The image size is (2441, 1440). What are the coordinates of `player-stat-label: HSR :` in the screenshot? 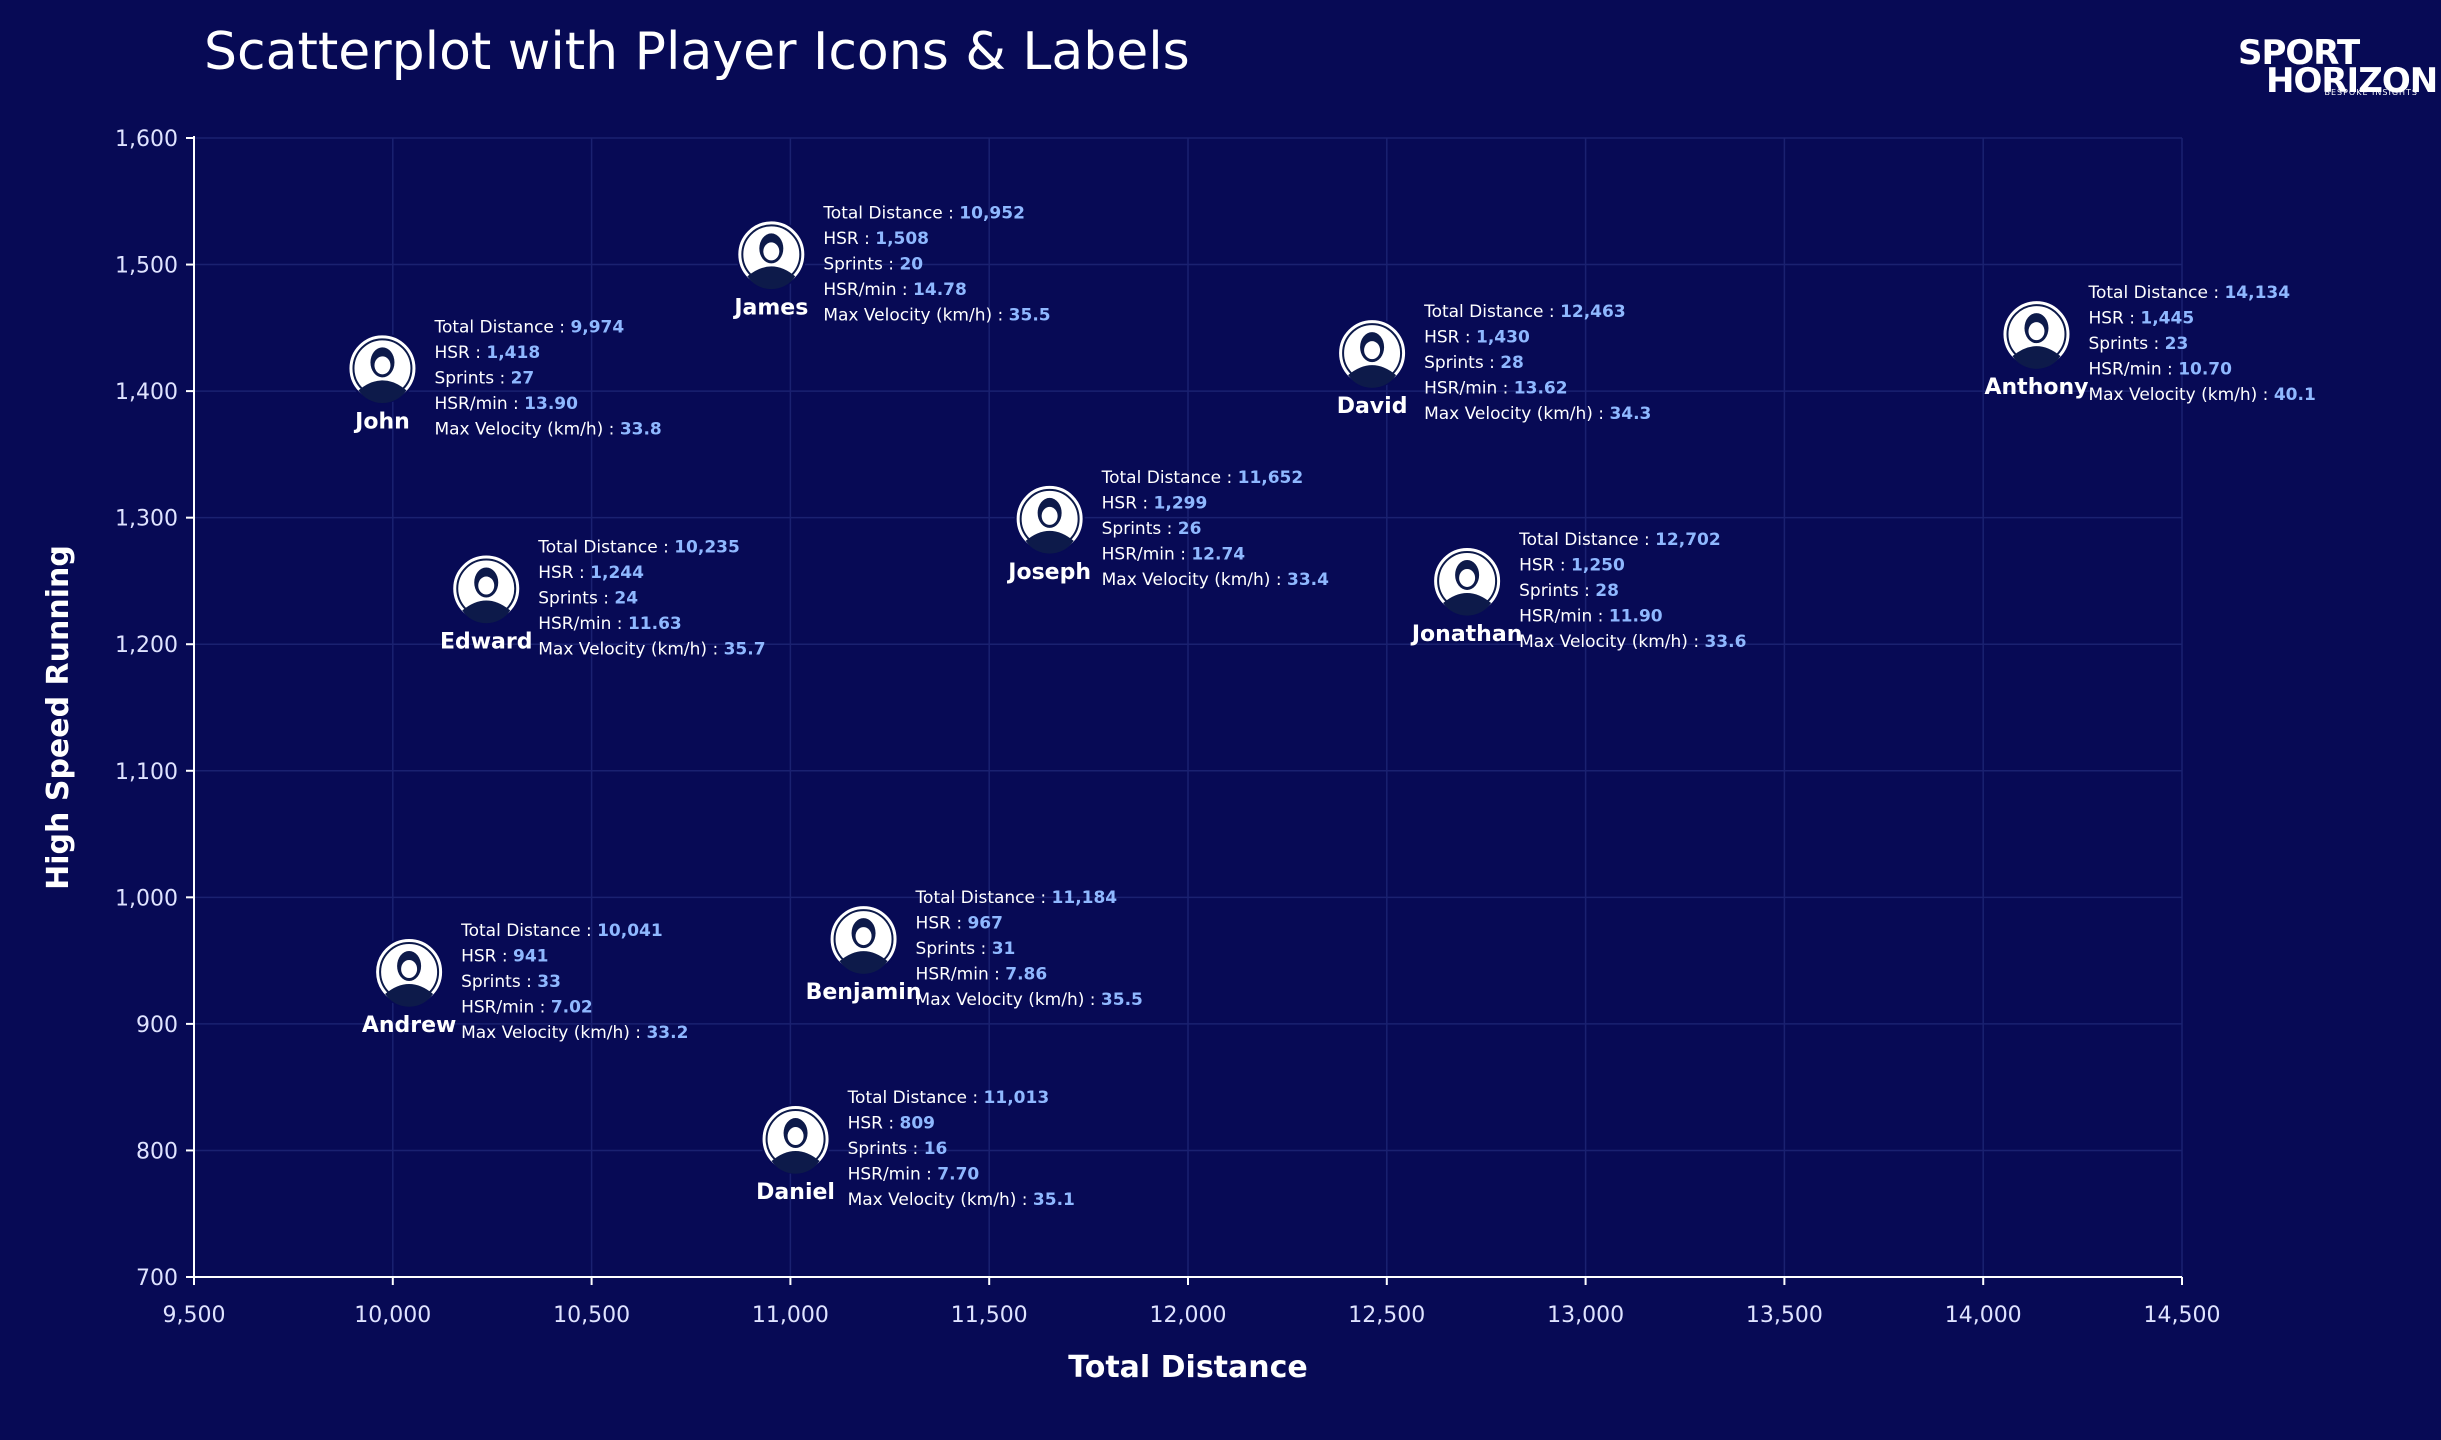 It's located at (942, 924).